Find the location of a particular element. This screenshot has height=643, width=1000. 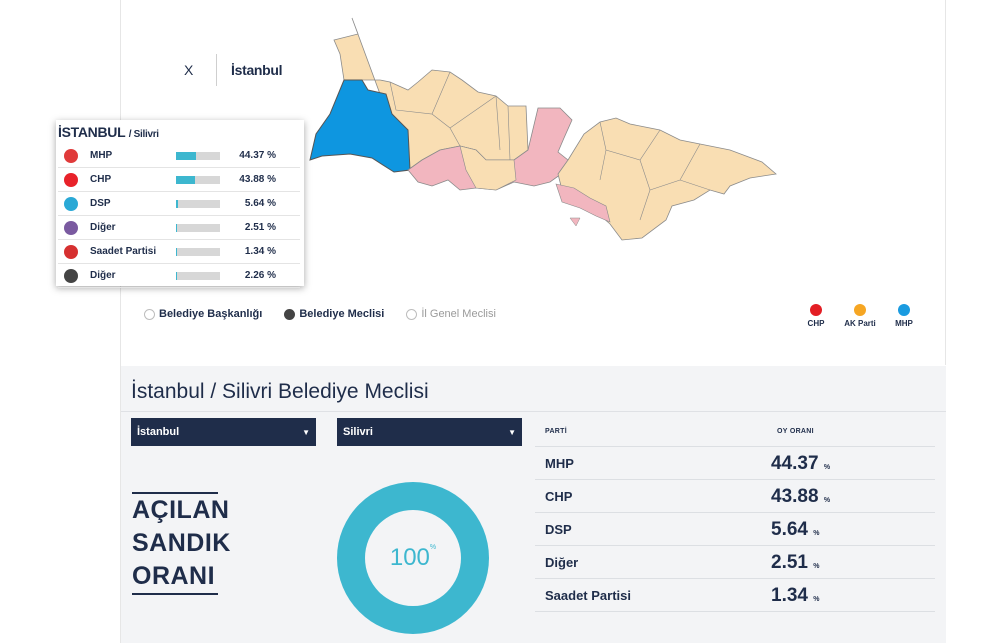

result-party-value: 43.88 % is located at coordinates (801, 496).